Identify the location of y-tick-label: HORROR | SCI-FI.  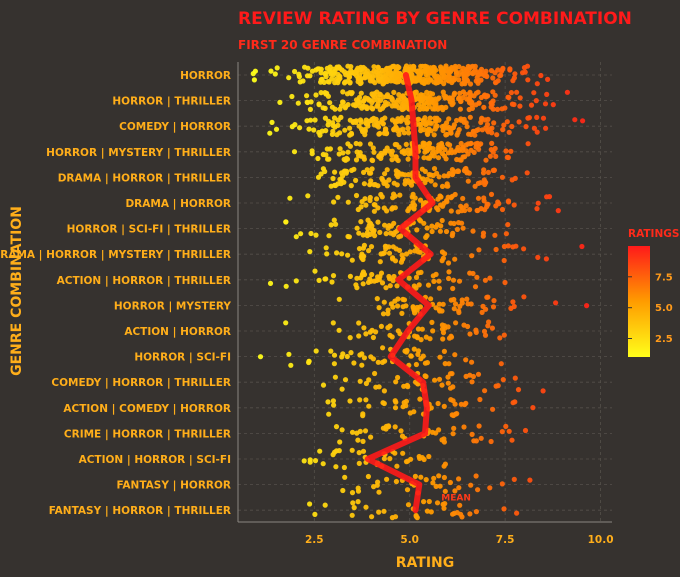
(182, 358).